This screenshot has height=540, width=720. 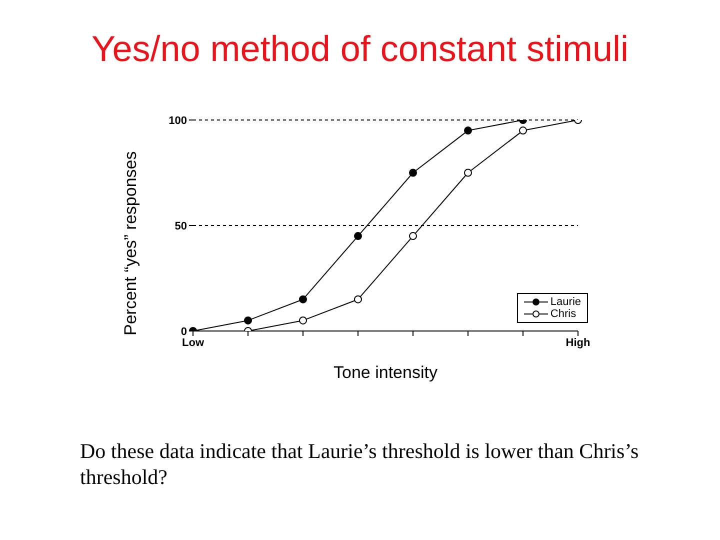 I want to click on y-axis-title: Percent “yes” responses, so click(x=130, y=243).